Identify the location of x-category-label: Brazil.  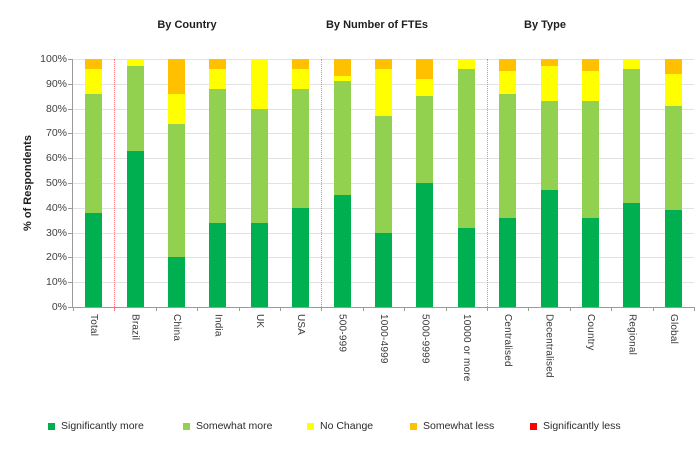
(135, 327).